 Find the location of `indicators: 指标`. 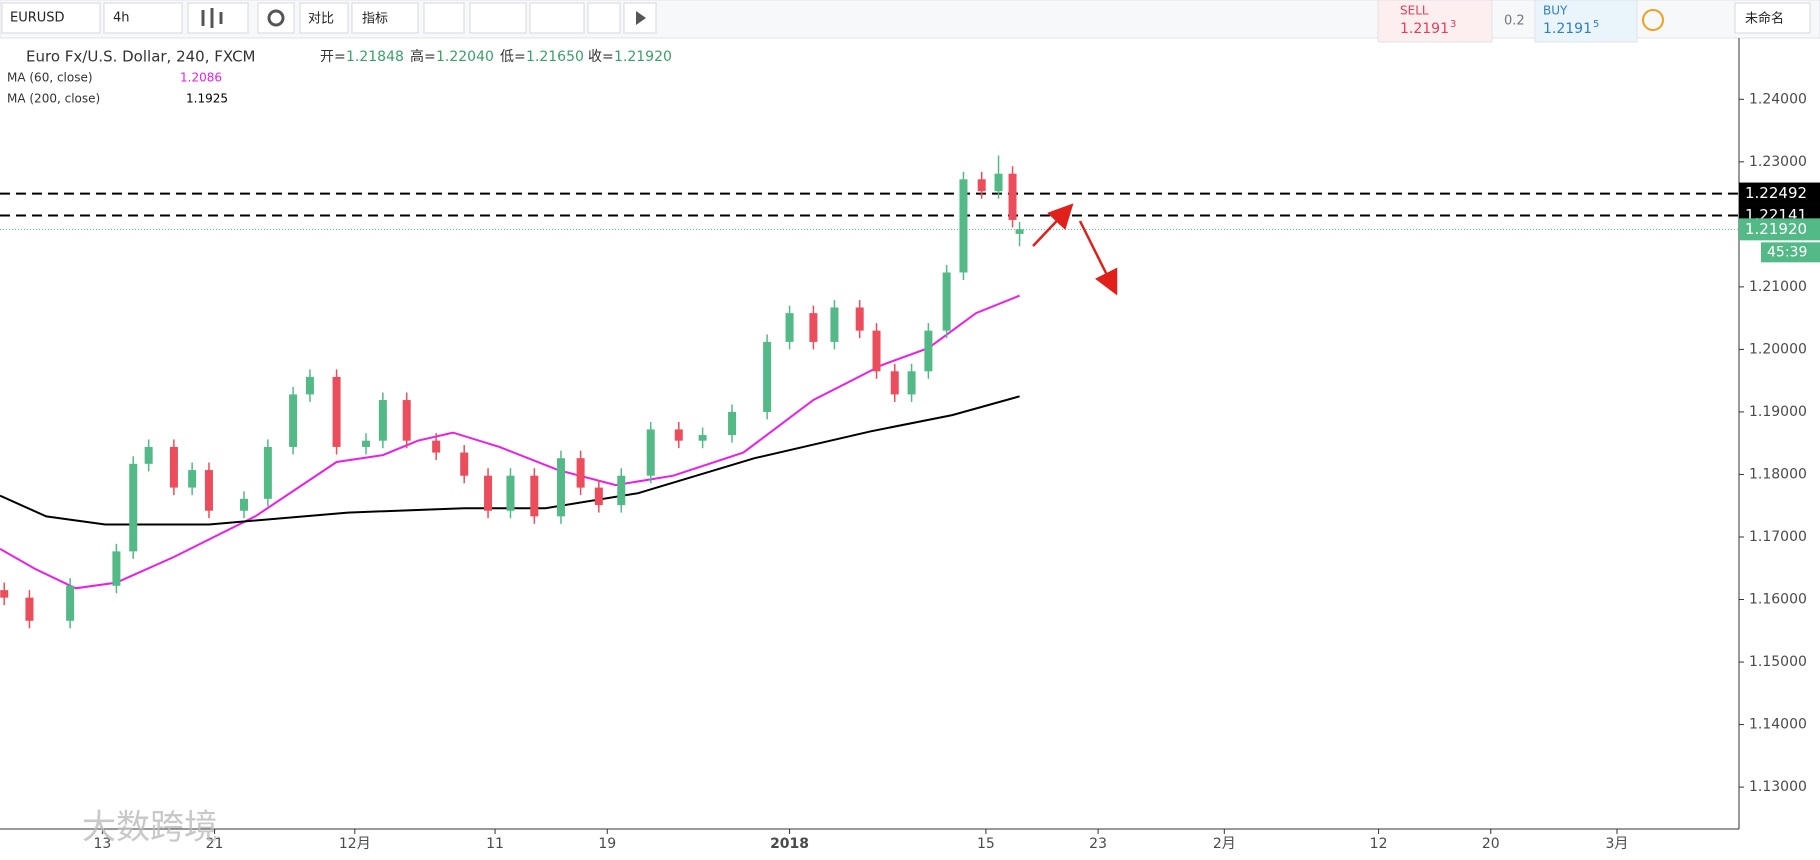

indicators: 指标 is located at coordinates (375, 19).